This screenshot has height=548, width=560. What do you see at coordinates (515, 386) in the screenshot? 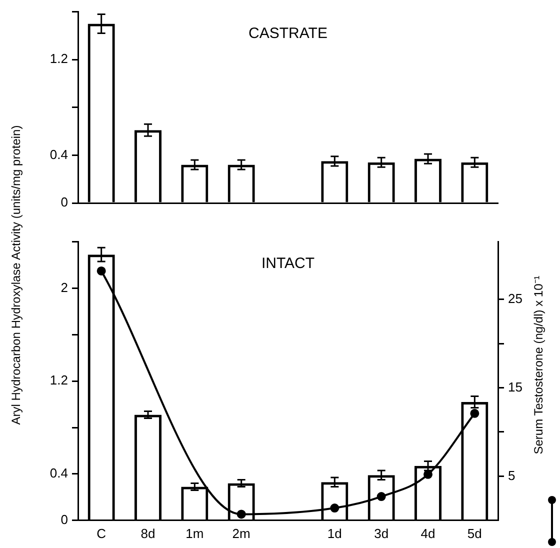
I see `y2-tick-label: 15` at bounding box center [515, 386].